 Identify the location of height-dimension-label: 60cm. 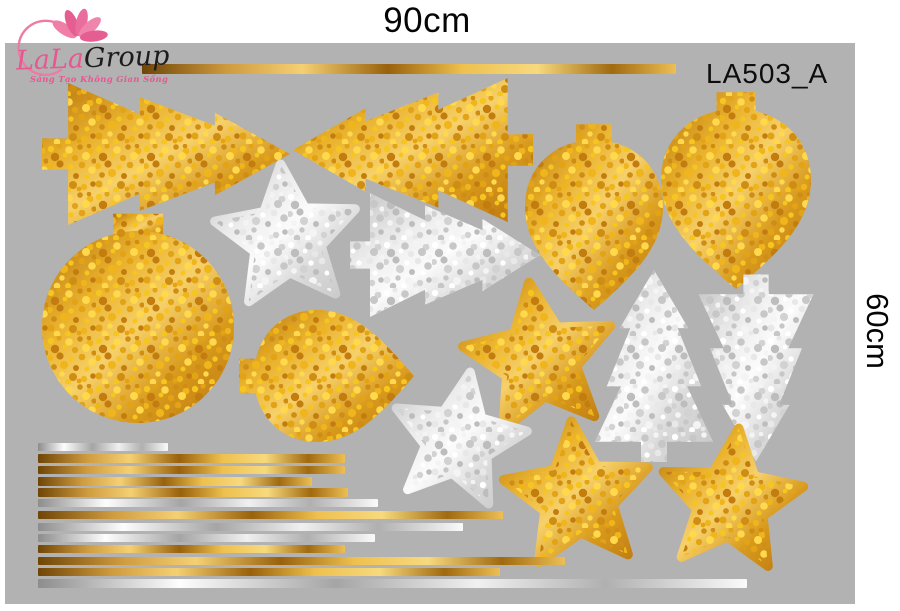
(877, 331).